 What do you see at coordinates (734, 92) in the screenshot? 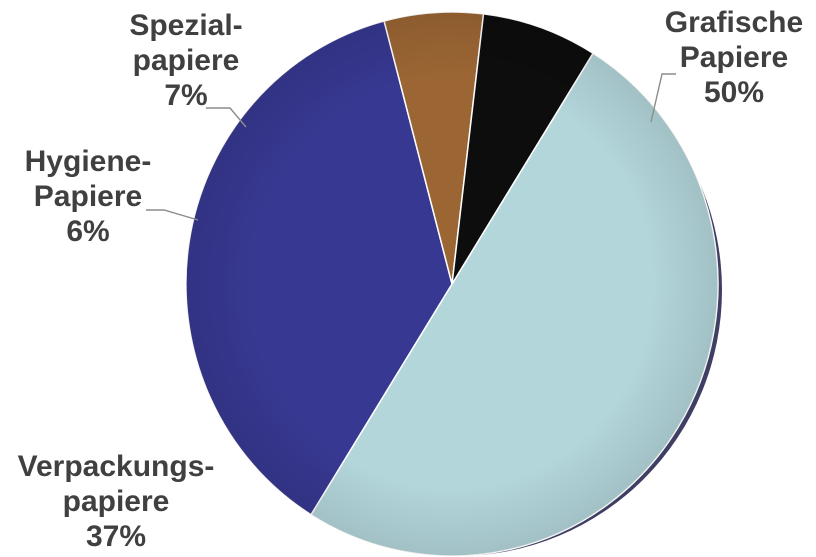
I see `slice-label-line-grafische-2: 50%` at bounding box center [734, 92].